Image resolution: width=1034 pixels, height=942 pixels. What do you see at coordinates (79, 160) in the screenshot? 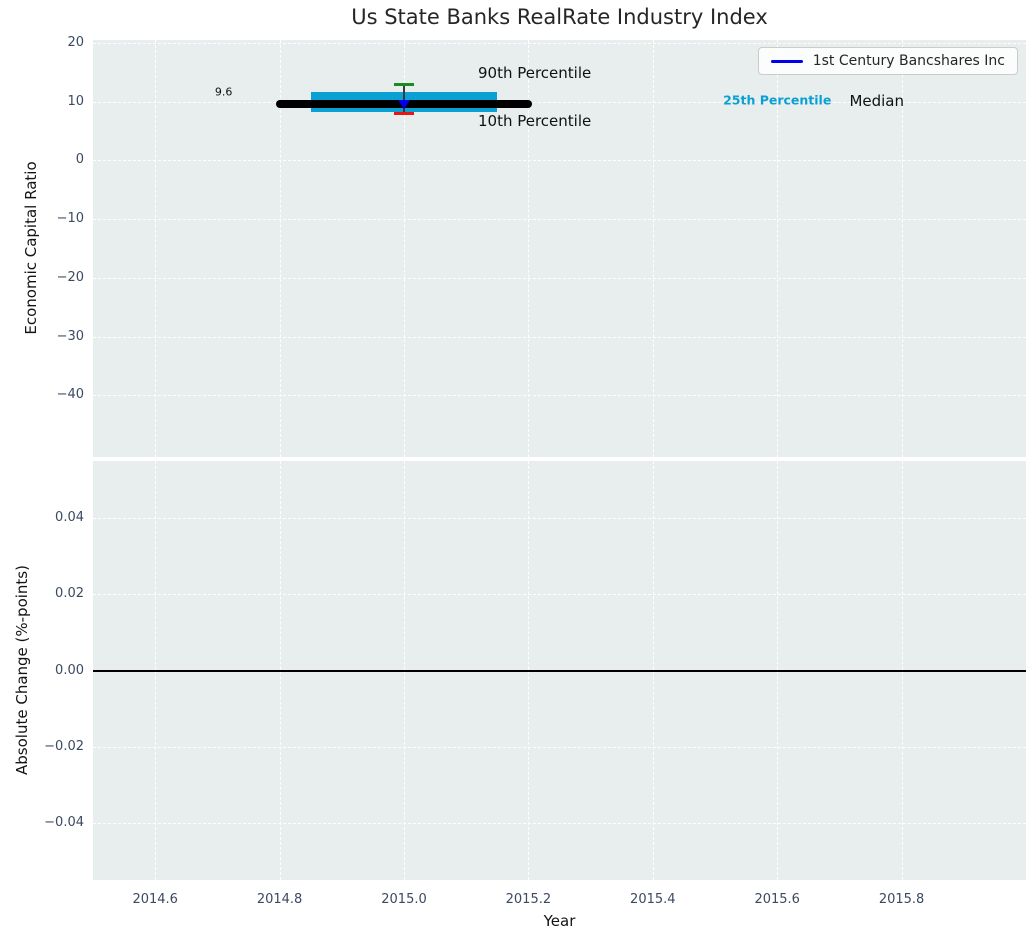
I see `y-tick-label: 0` at bounding box center [79, 160].